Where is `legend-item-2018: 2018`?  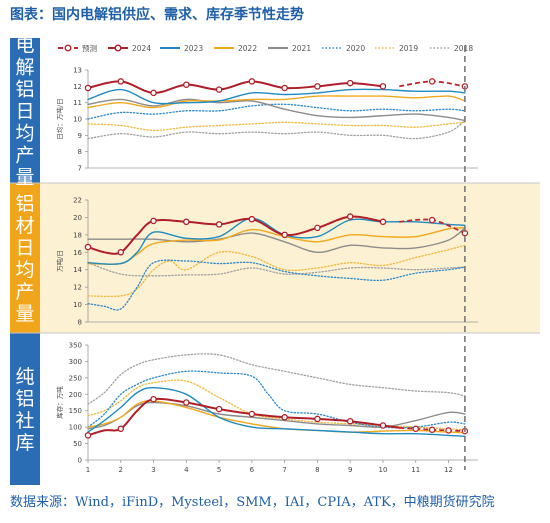 legend-item-2018: 2018 is located at coordinates (451, 48).